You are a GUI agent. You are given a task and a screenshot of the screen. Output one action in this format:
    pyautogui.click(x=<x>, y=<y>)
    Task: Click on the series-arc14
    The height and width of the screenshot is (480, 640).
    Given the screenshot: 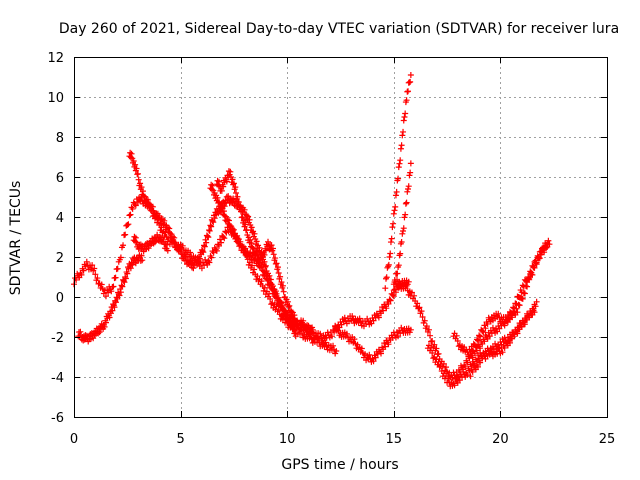 What is the action you would take?
    pyautogui.click(x=502, y=342)
    